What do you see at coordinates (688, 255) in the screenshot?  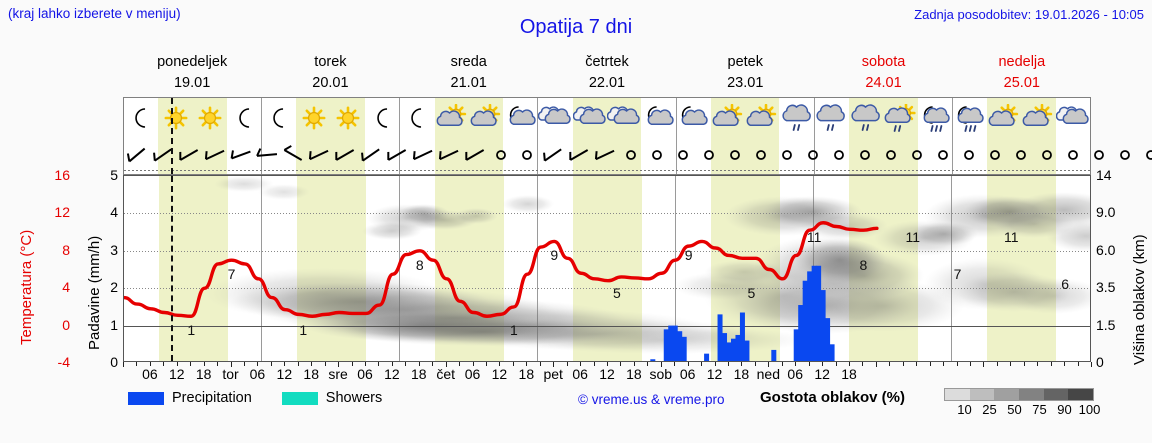 I see `temperature-max-label: 9` at bounding box center [688, 255].